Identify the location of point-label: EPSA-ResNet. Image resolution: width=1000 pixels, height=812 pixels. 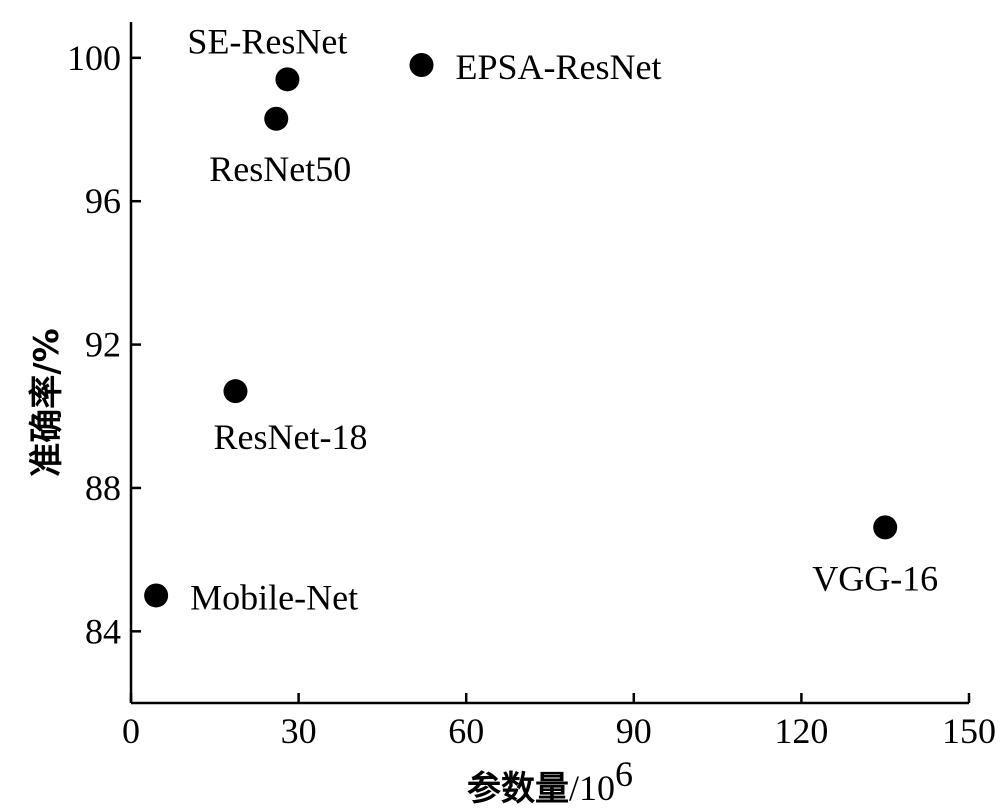
(559, 67).